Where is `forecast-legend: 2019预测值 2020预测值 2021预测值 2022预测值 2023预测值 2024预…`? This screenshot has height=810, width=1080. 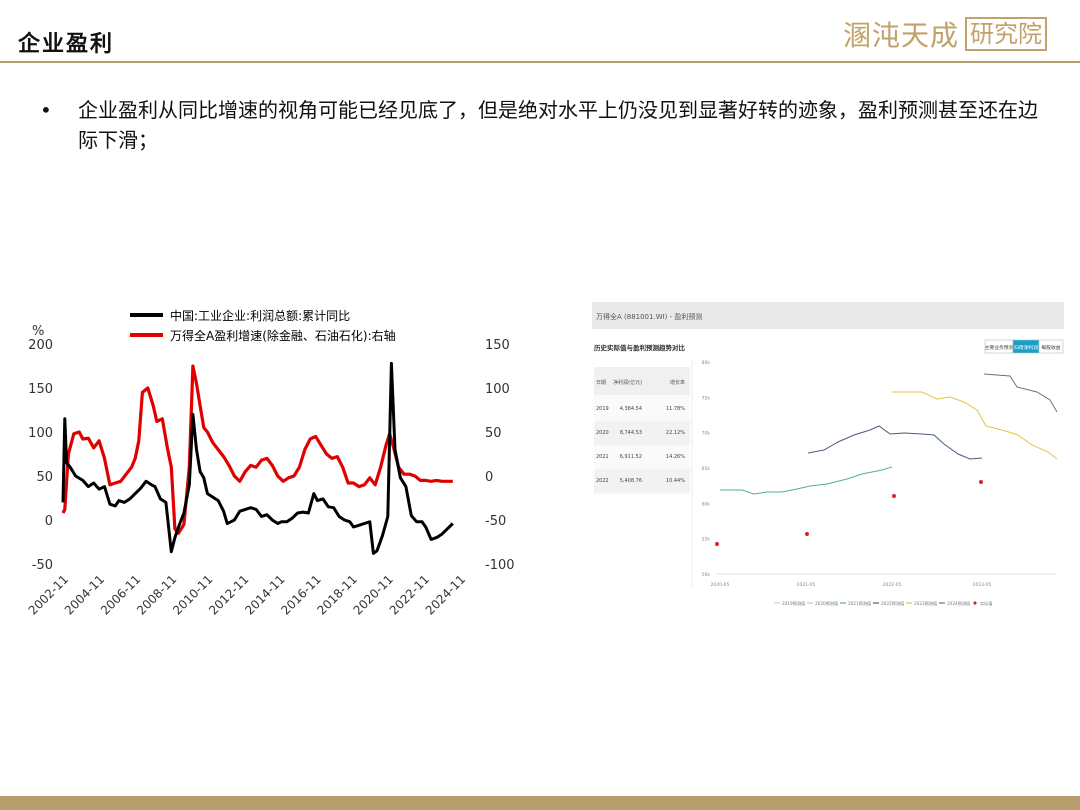
forecast-legend: 2019预测值 2020预测值 2021预测值 2022预测值 2023预测值 2024预… is located at coordinates (883, 603).